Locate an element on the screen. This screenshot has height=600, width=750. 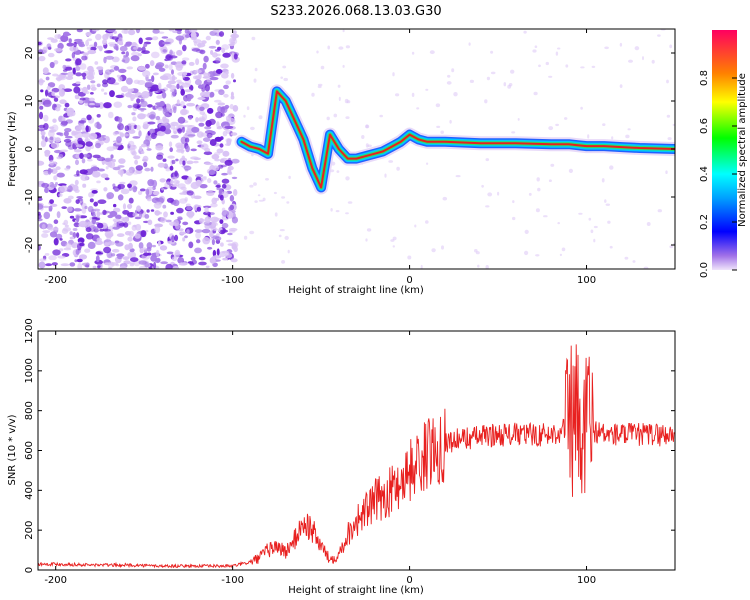
y-tick-label: 200 is located at coordinates (29, 530).